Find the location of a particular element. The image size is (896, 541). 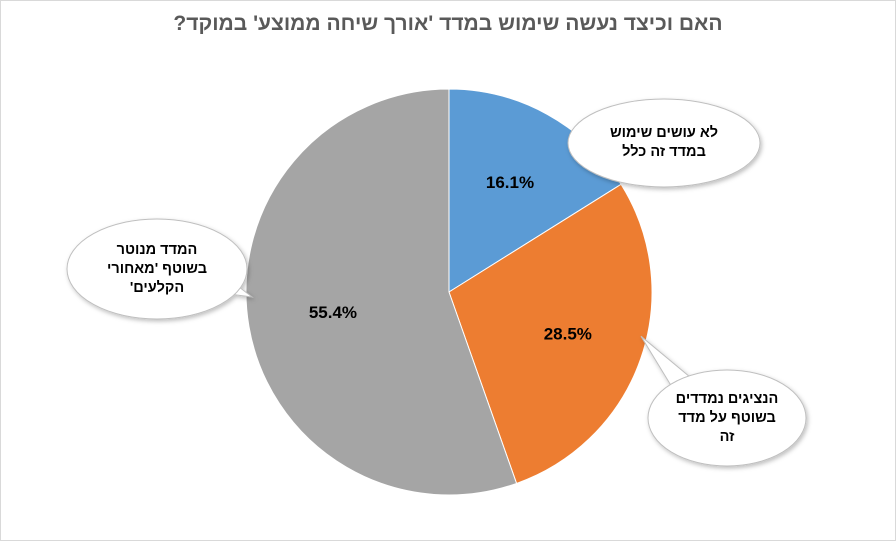

pie-slice-agents-measured is located at coordinates (550, 334).